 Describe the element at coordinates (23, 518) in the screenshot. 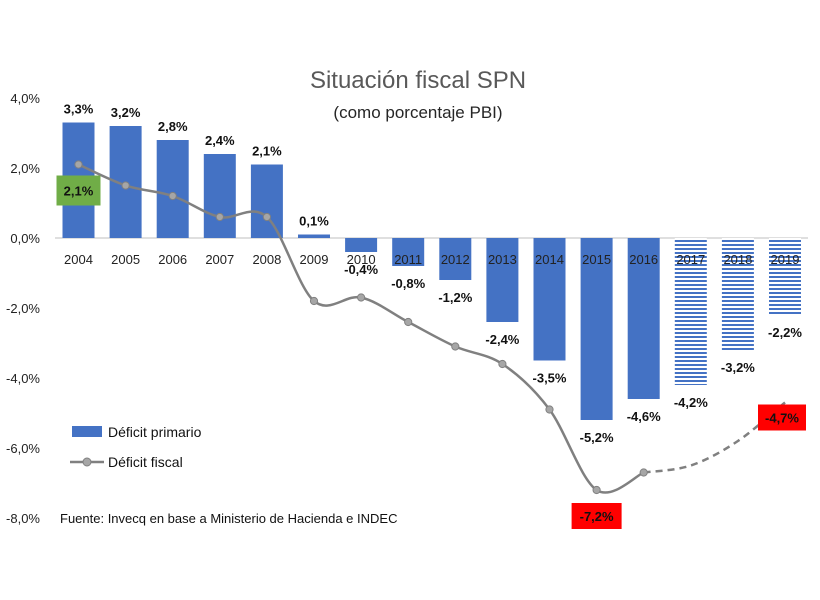

I see `y-tick-label: -8,0%` at that location.